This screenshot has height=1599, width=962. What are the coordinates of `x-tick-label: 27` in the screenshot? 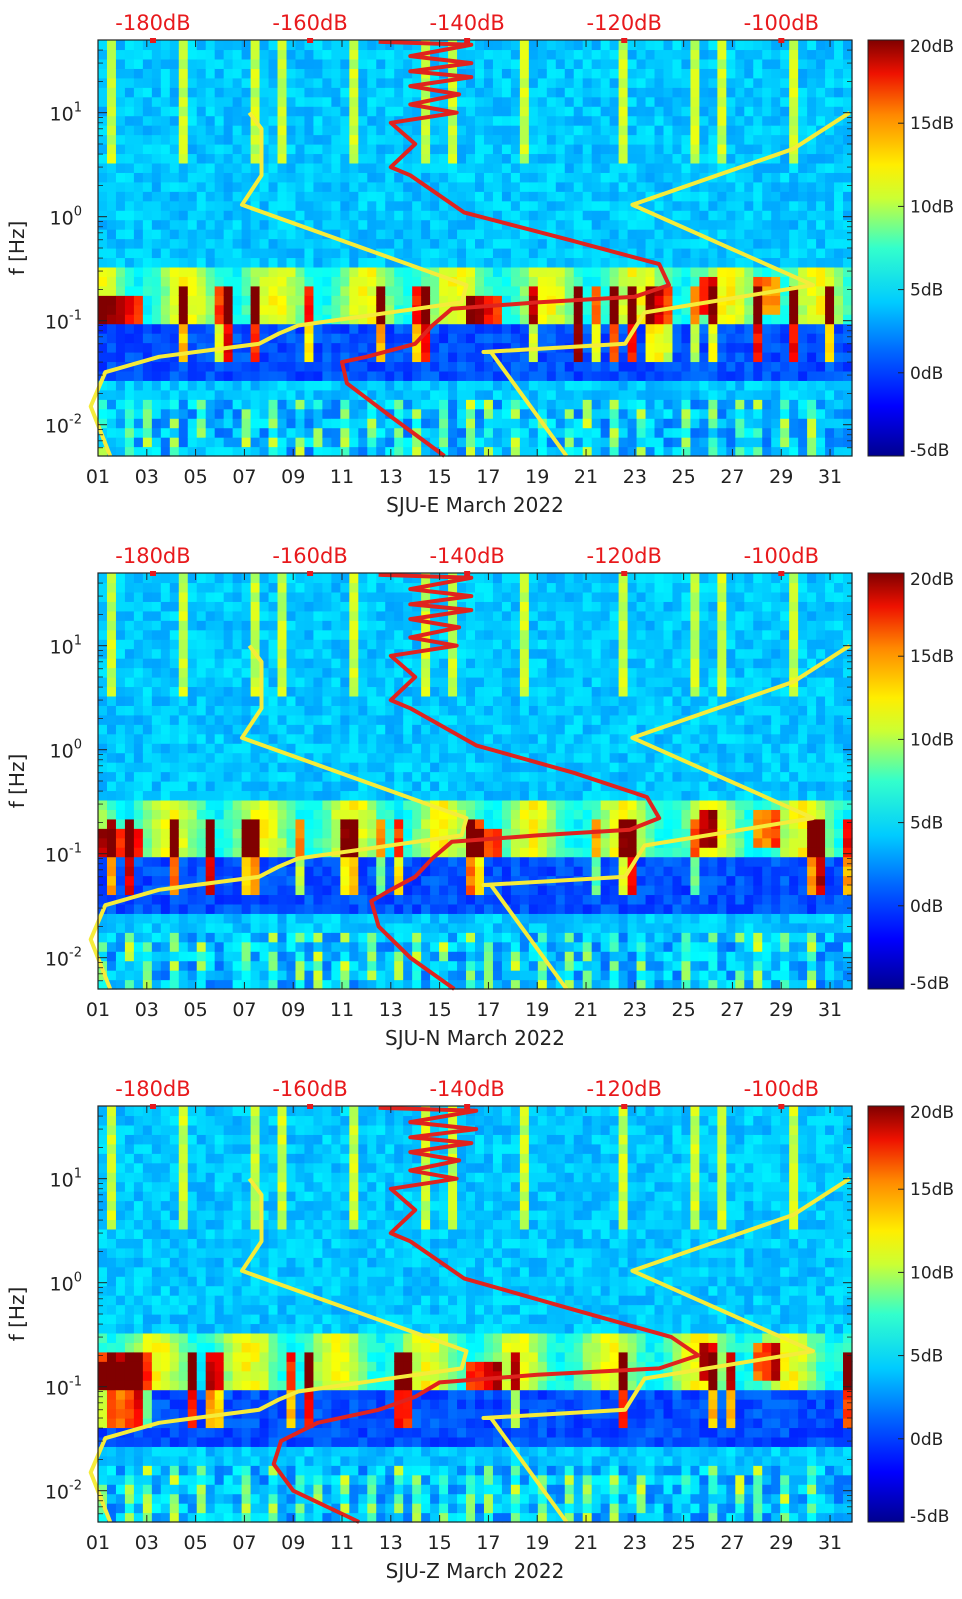 It's located at (732, 477).